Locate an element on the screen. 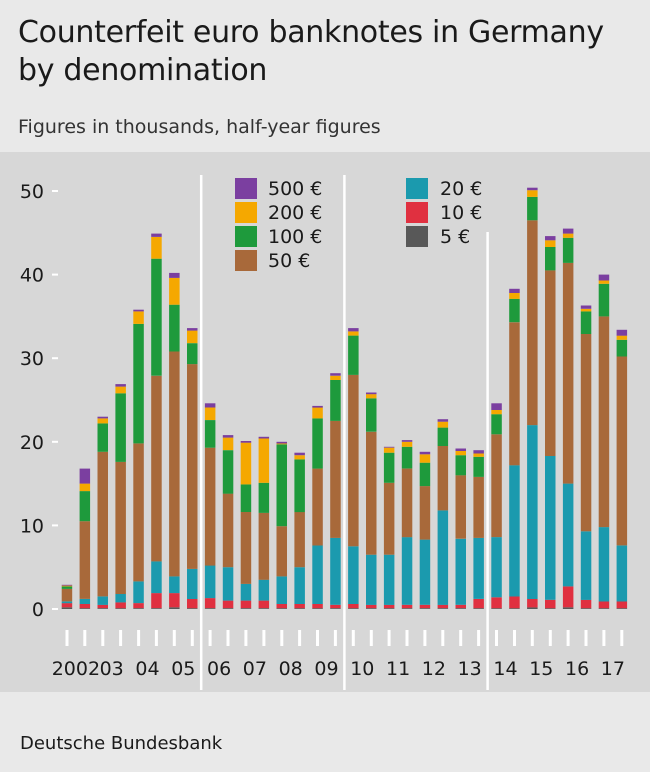 The width and height of the screenshot is (650, 772). x-tick-label: 12 is located at coordinates (434, 669).